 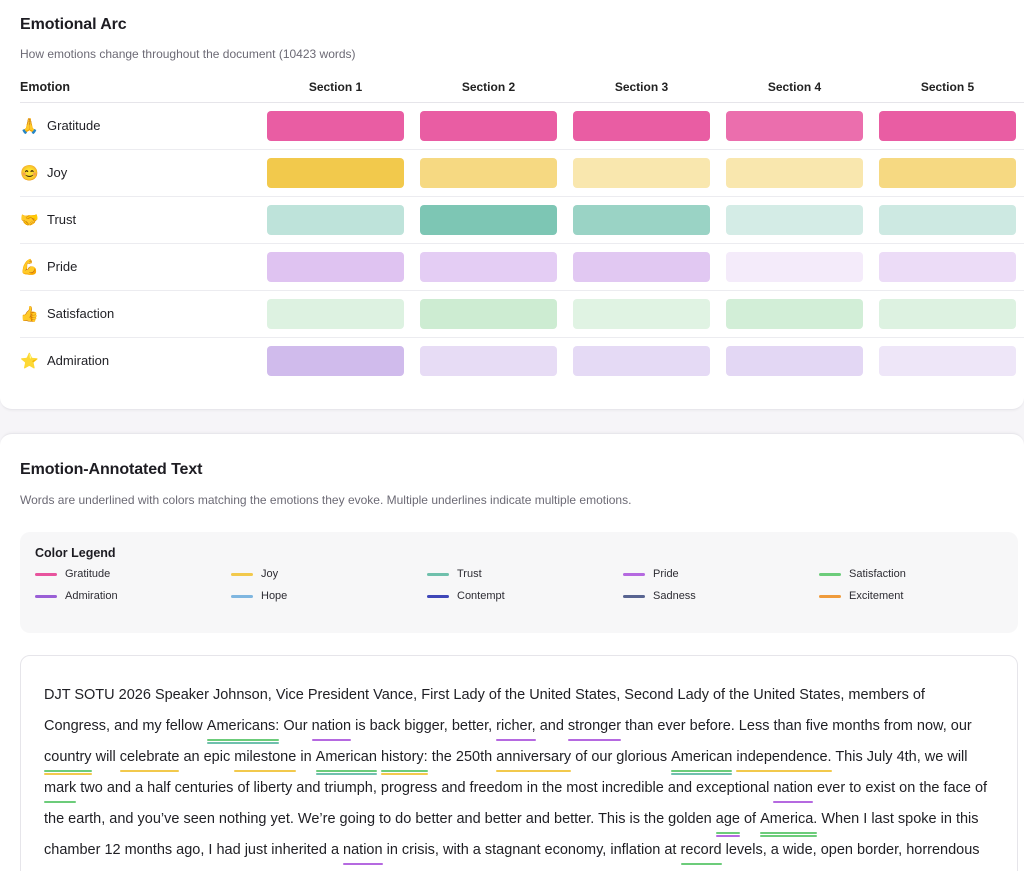 I want to click on annotated-word: celebrate, so click(x=149, y=759).